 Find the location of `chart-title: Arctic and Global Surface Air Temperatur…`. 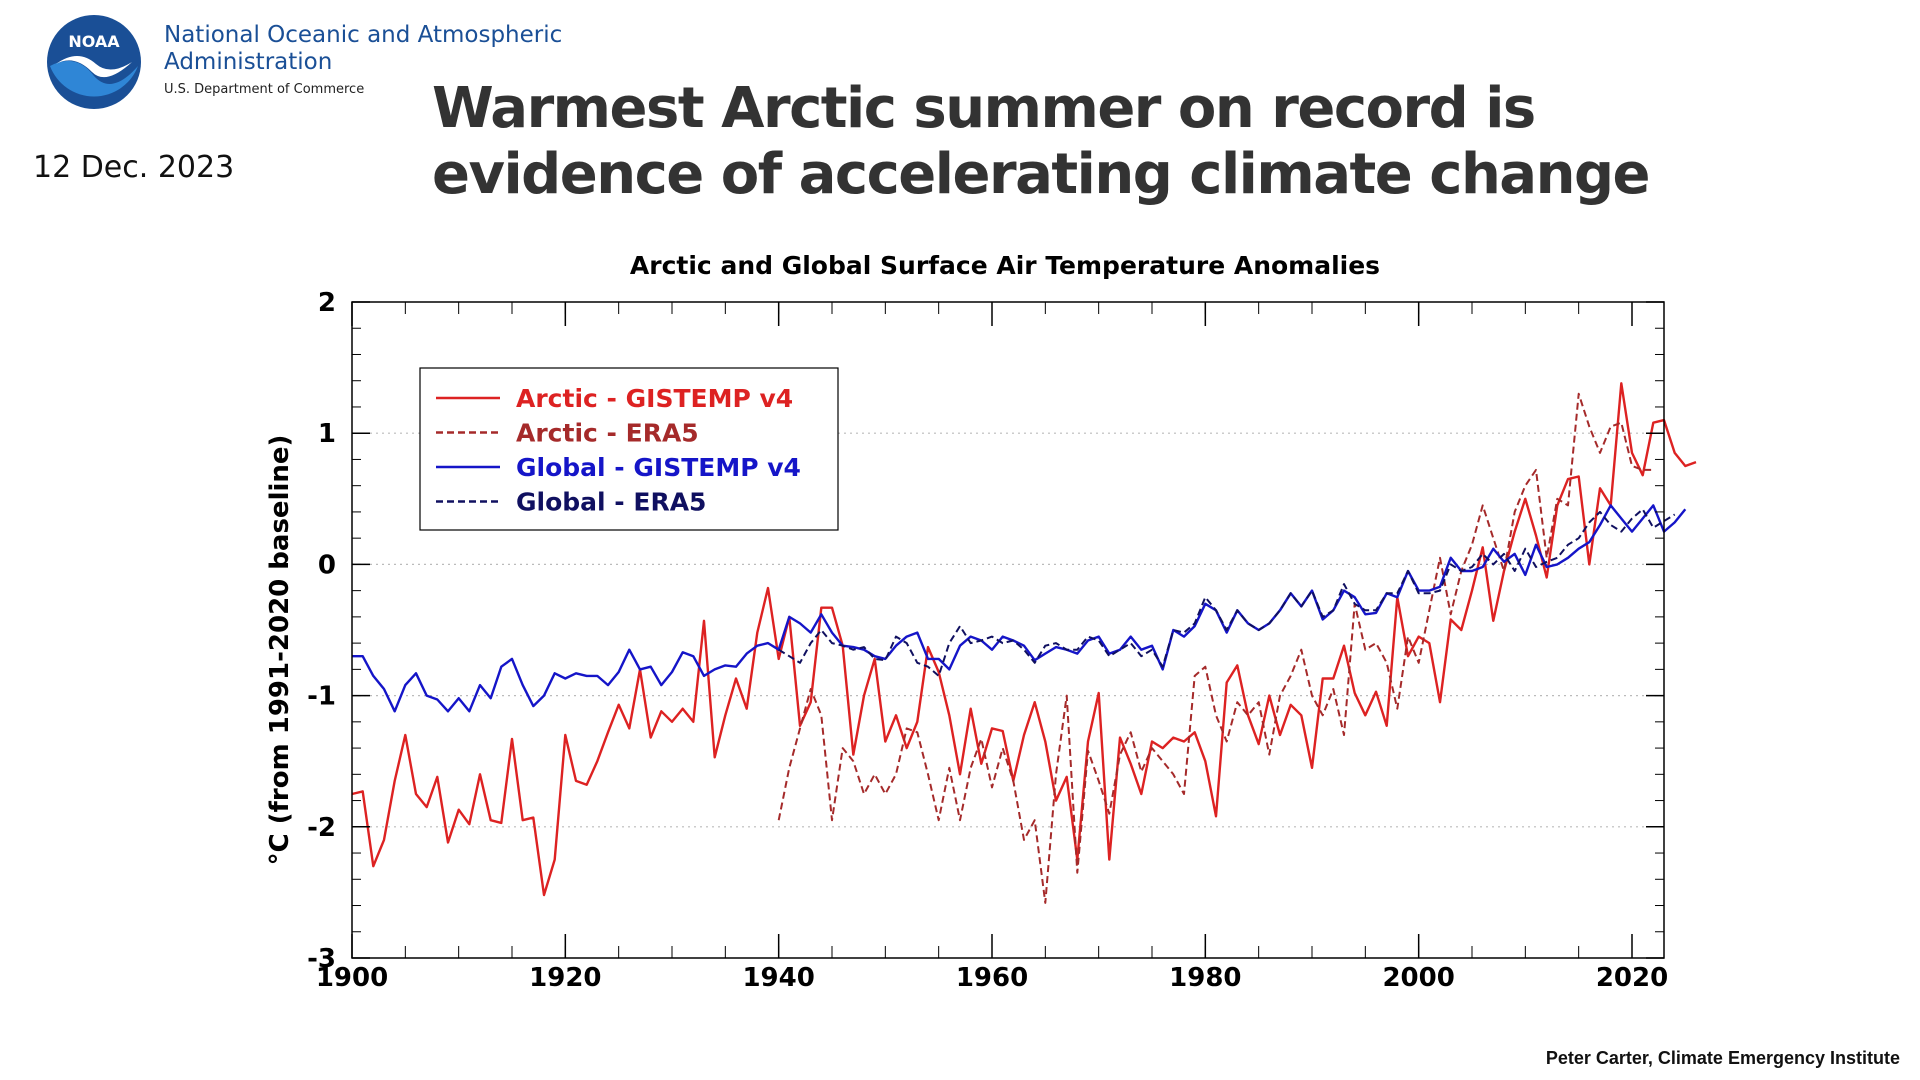

chart-title: Arctic and Global Surface Air Temperatur… is located at coordinates (1005, 265).